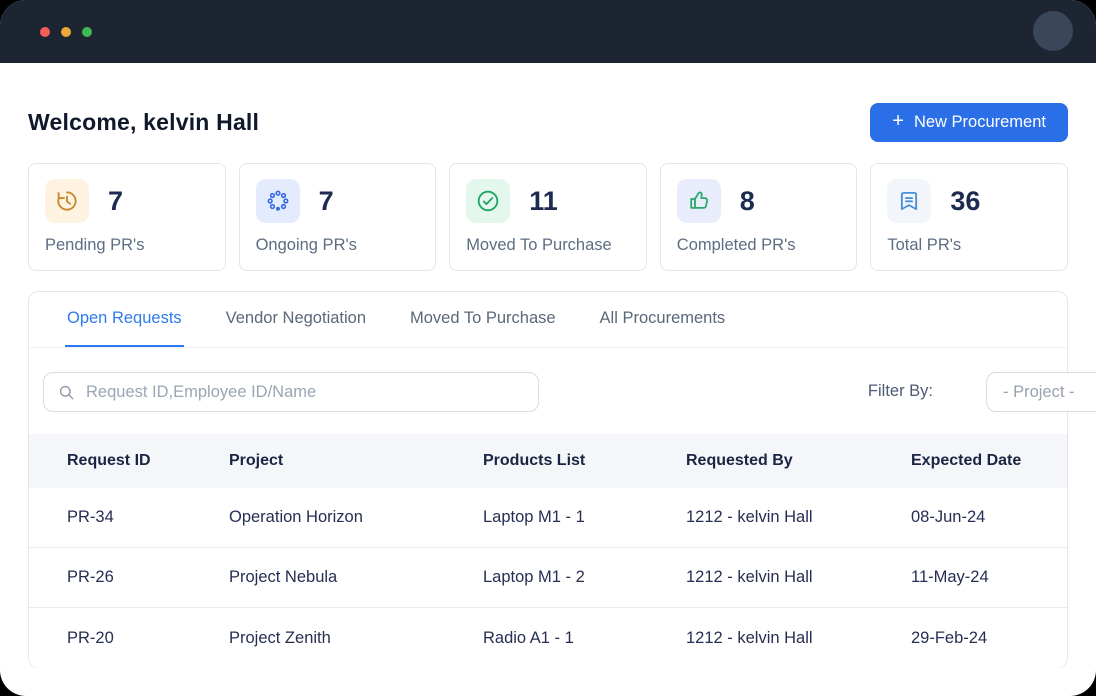 The height and width of the screenshot is (696, 1096). What do you see at coordinates (45, 31) in the screenshot?
I see `close-window-icon` at bounding box center [45, 31].